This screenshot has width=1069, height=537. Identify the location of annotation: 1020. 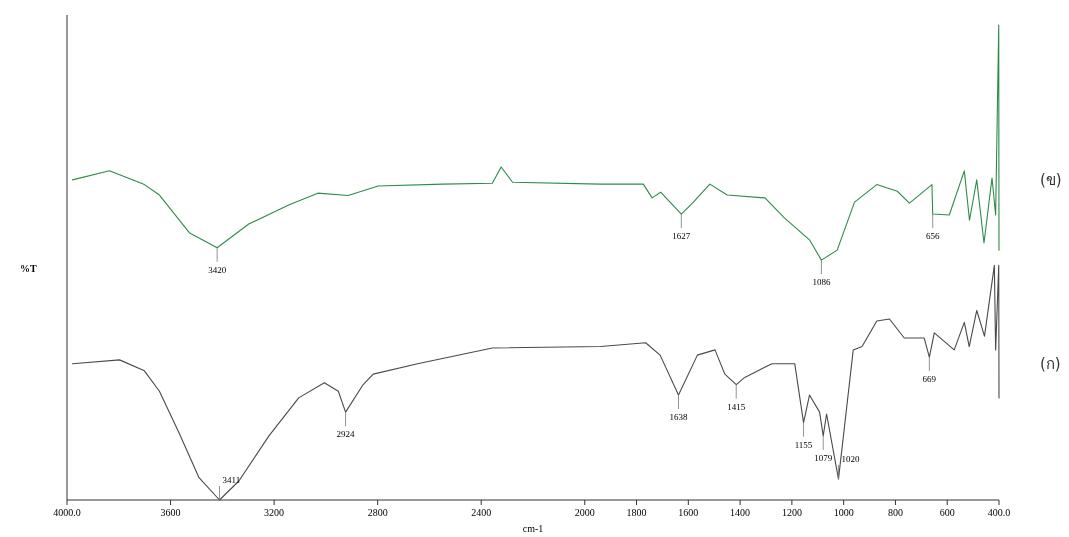
(850, 459).